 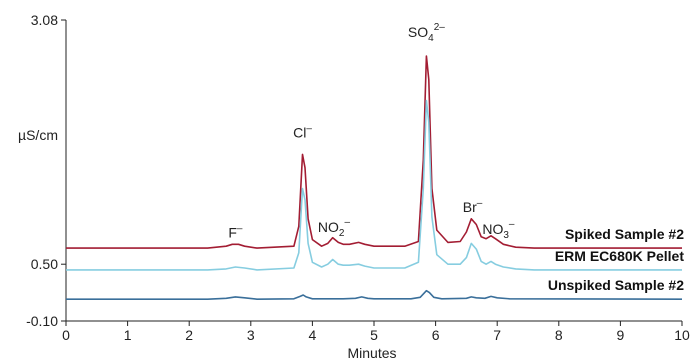 What do you see at coordinates (624, 234) in the screenshot?
I see `series-label-1: Spiked Sample #2` at bounding box center [624, 234].